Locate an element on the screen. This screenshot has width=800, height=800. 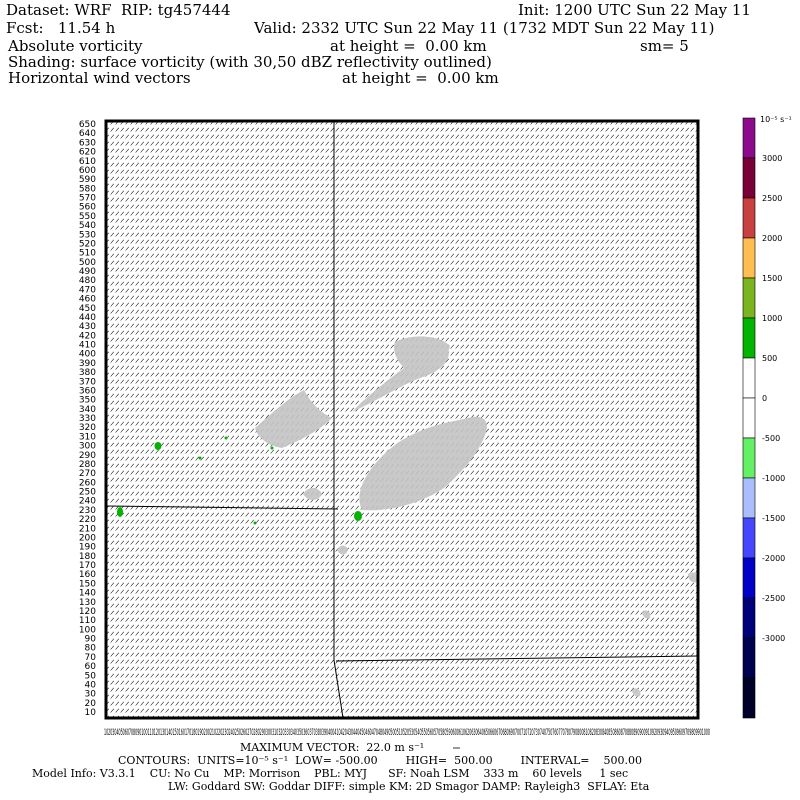
y-tick-label: 500 is located at coordinates (87, 263).